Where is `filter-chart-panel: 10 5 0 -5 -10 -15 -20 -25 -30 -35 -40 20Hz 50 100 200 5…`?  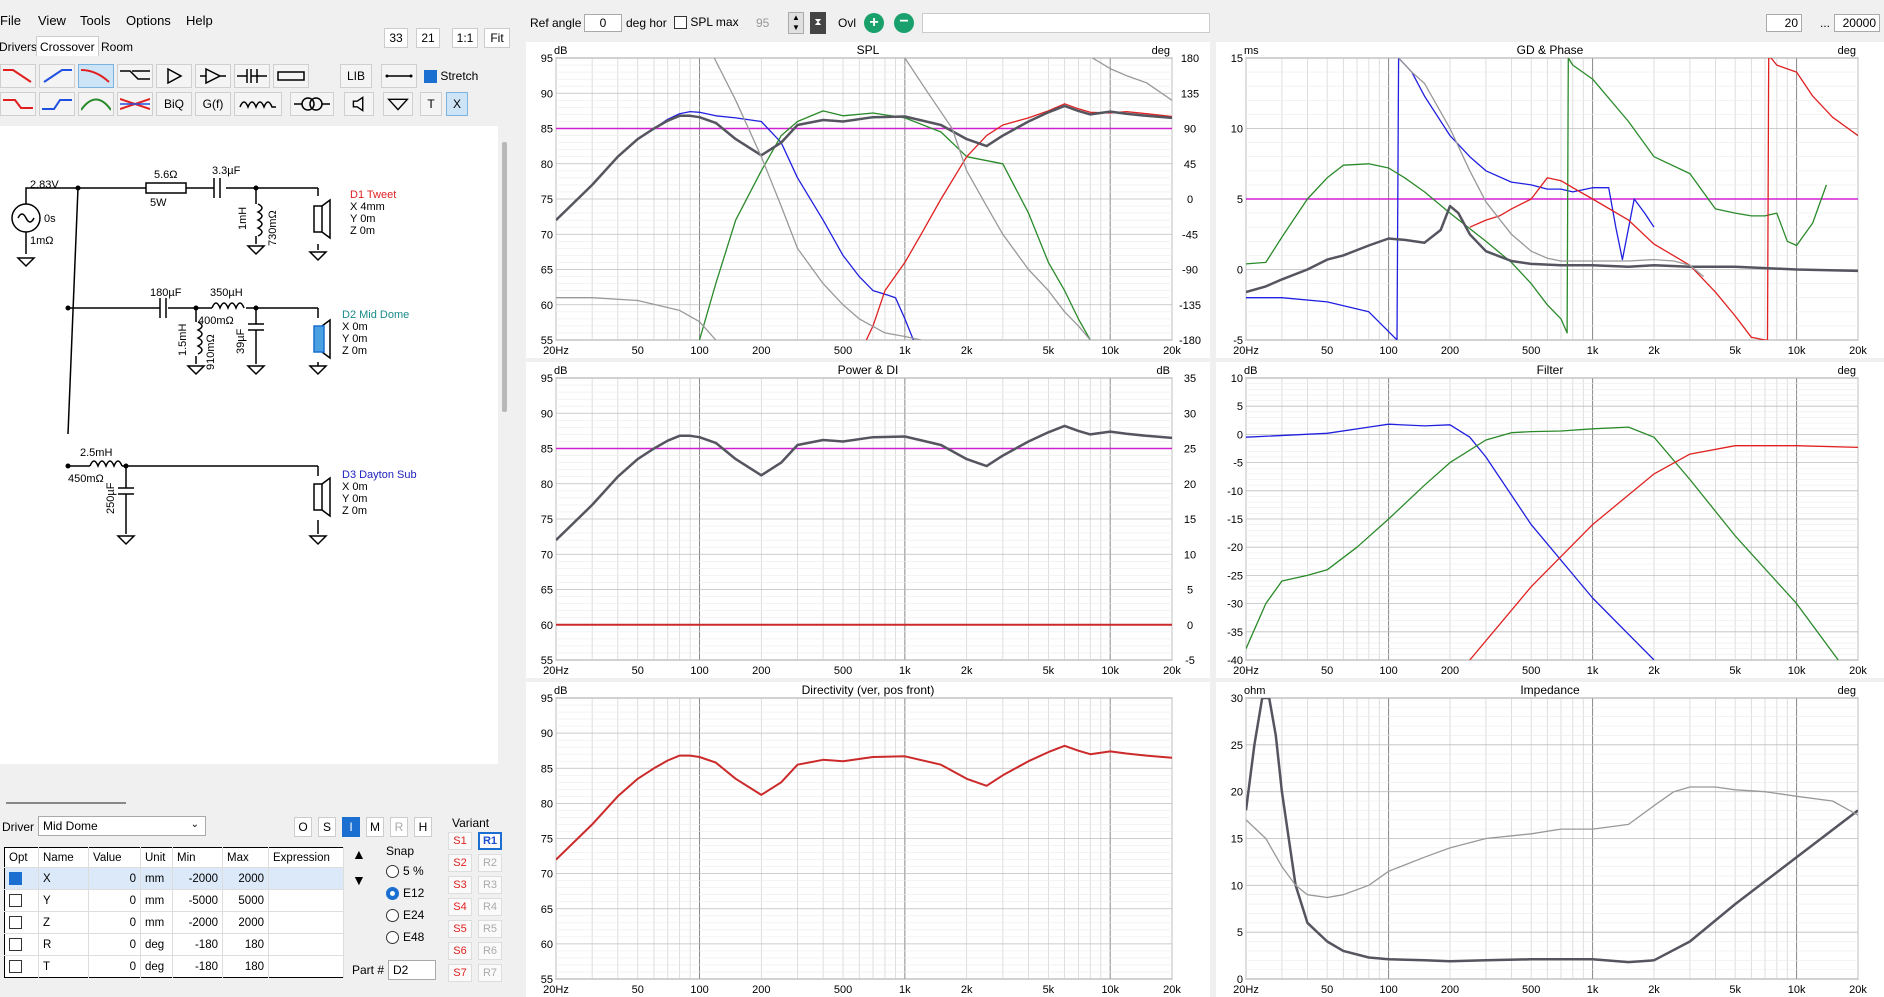
filter-chart-panel: 10 5 0 -5 -10 -15 -20 -25 -30 -35 -40 20Hz 50 100 200 5… is located at coordinates (1550, 520).